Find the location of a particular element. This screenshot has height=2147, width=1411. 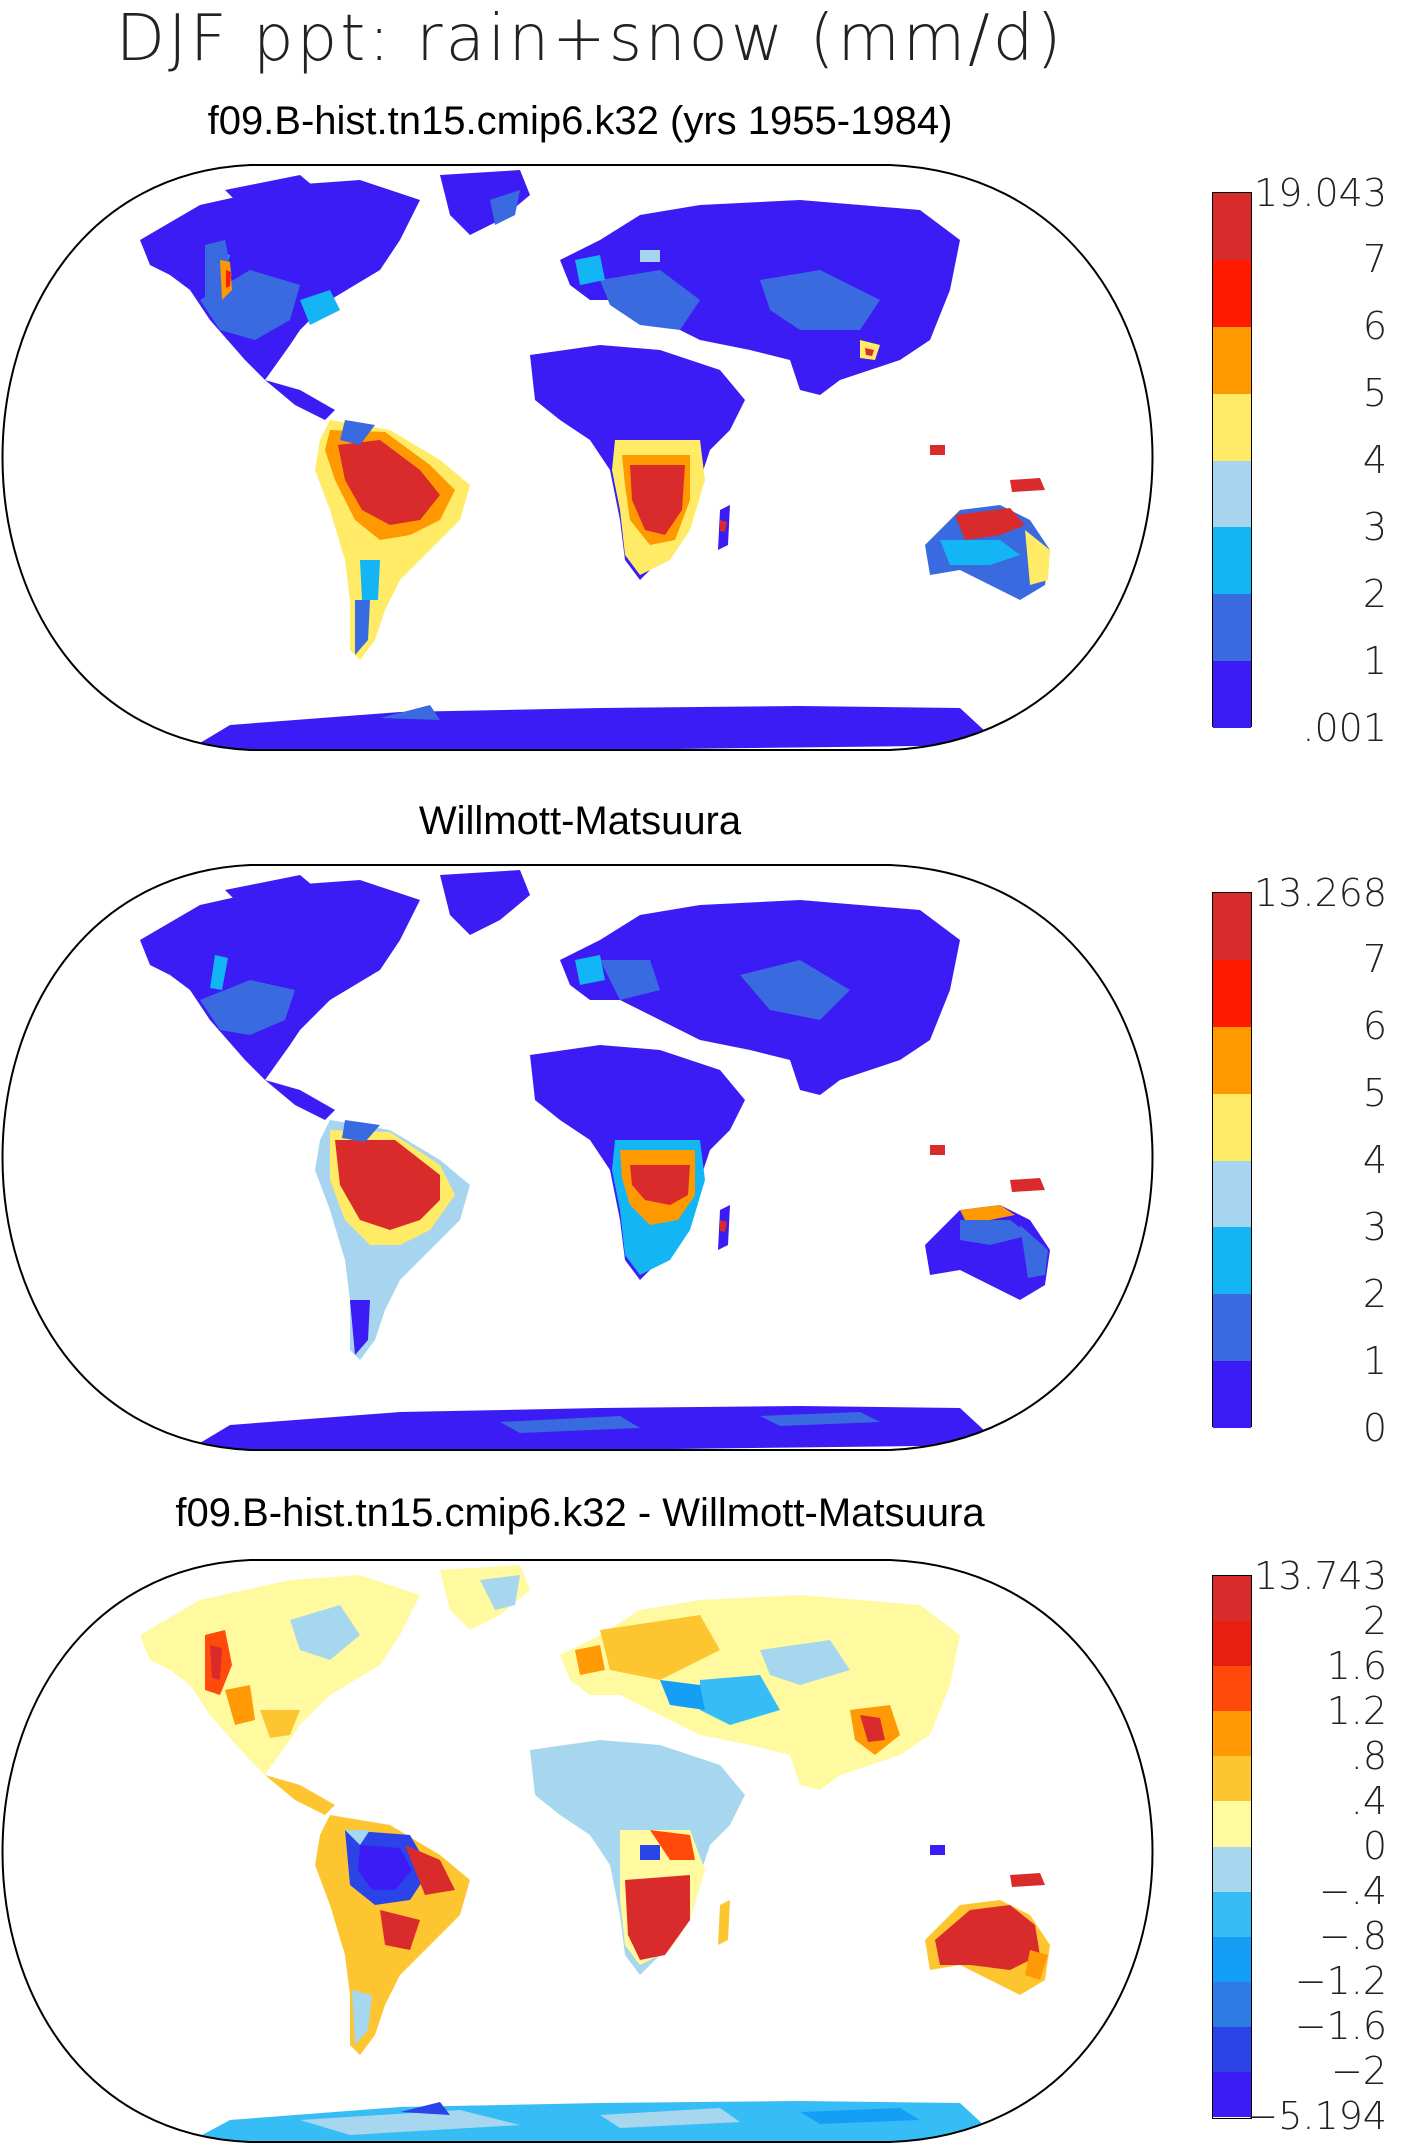

colorbar-label: −2 is located at coordinates (1358, 2071).